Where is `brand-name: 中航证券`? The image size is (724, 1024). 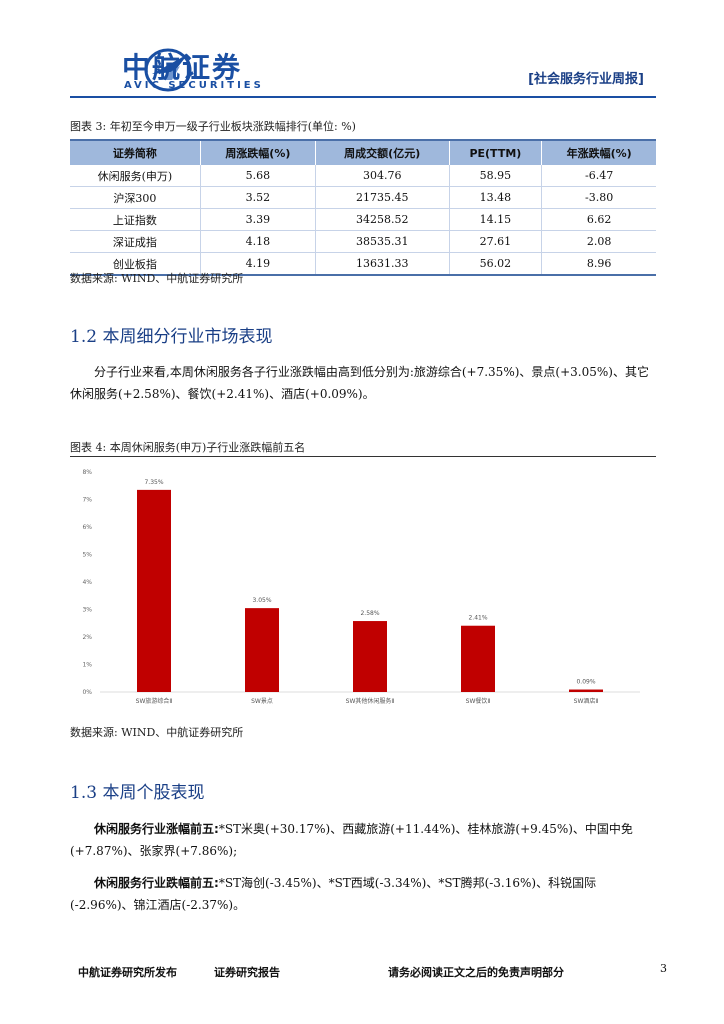
brand-name: 中航证券 is located at coordinates (182, 67).